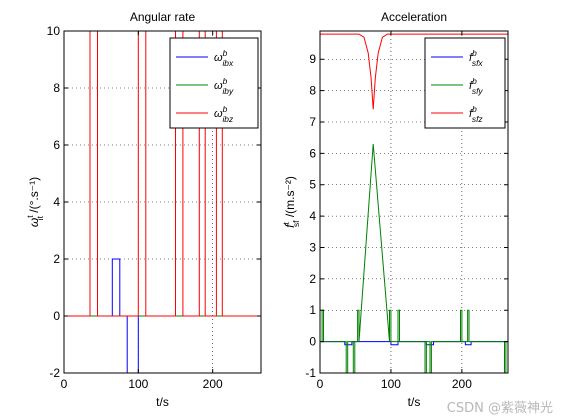 This screenshot has height=420, width=561. I want to click on legend-box, so click(465, 83).